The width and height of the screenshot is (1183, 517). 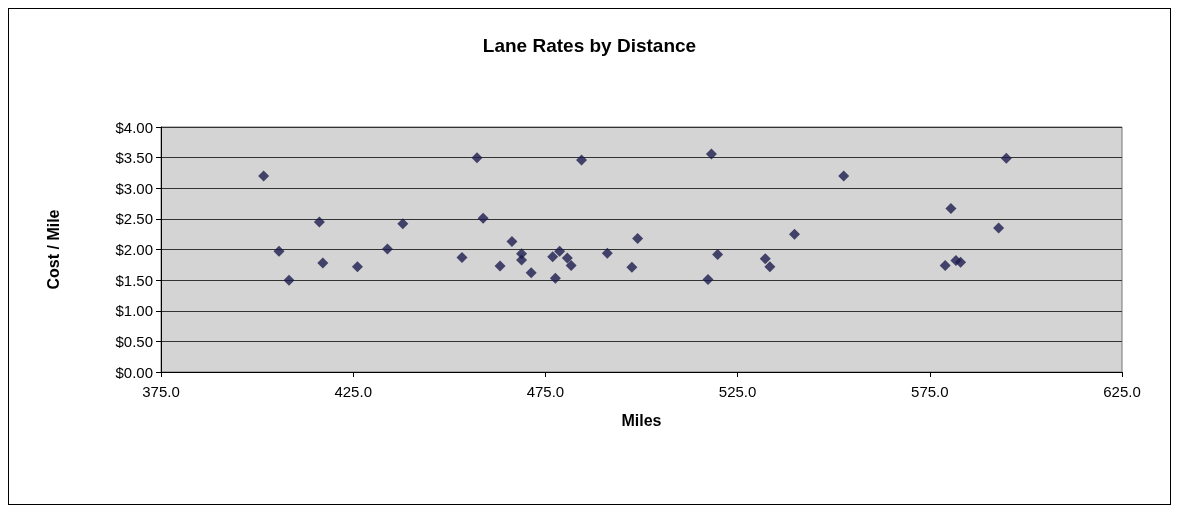 What do you see at coordinates (134, 372) in the screenshot?
I see `y-tick-label: $0.00` at bounding box center [134, 372].